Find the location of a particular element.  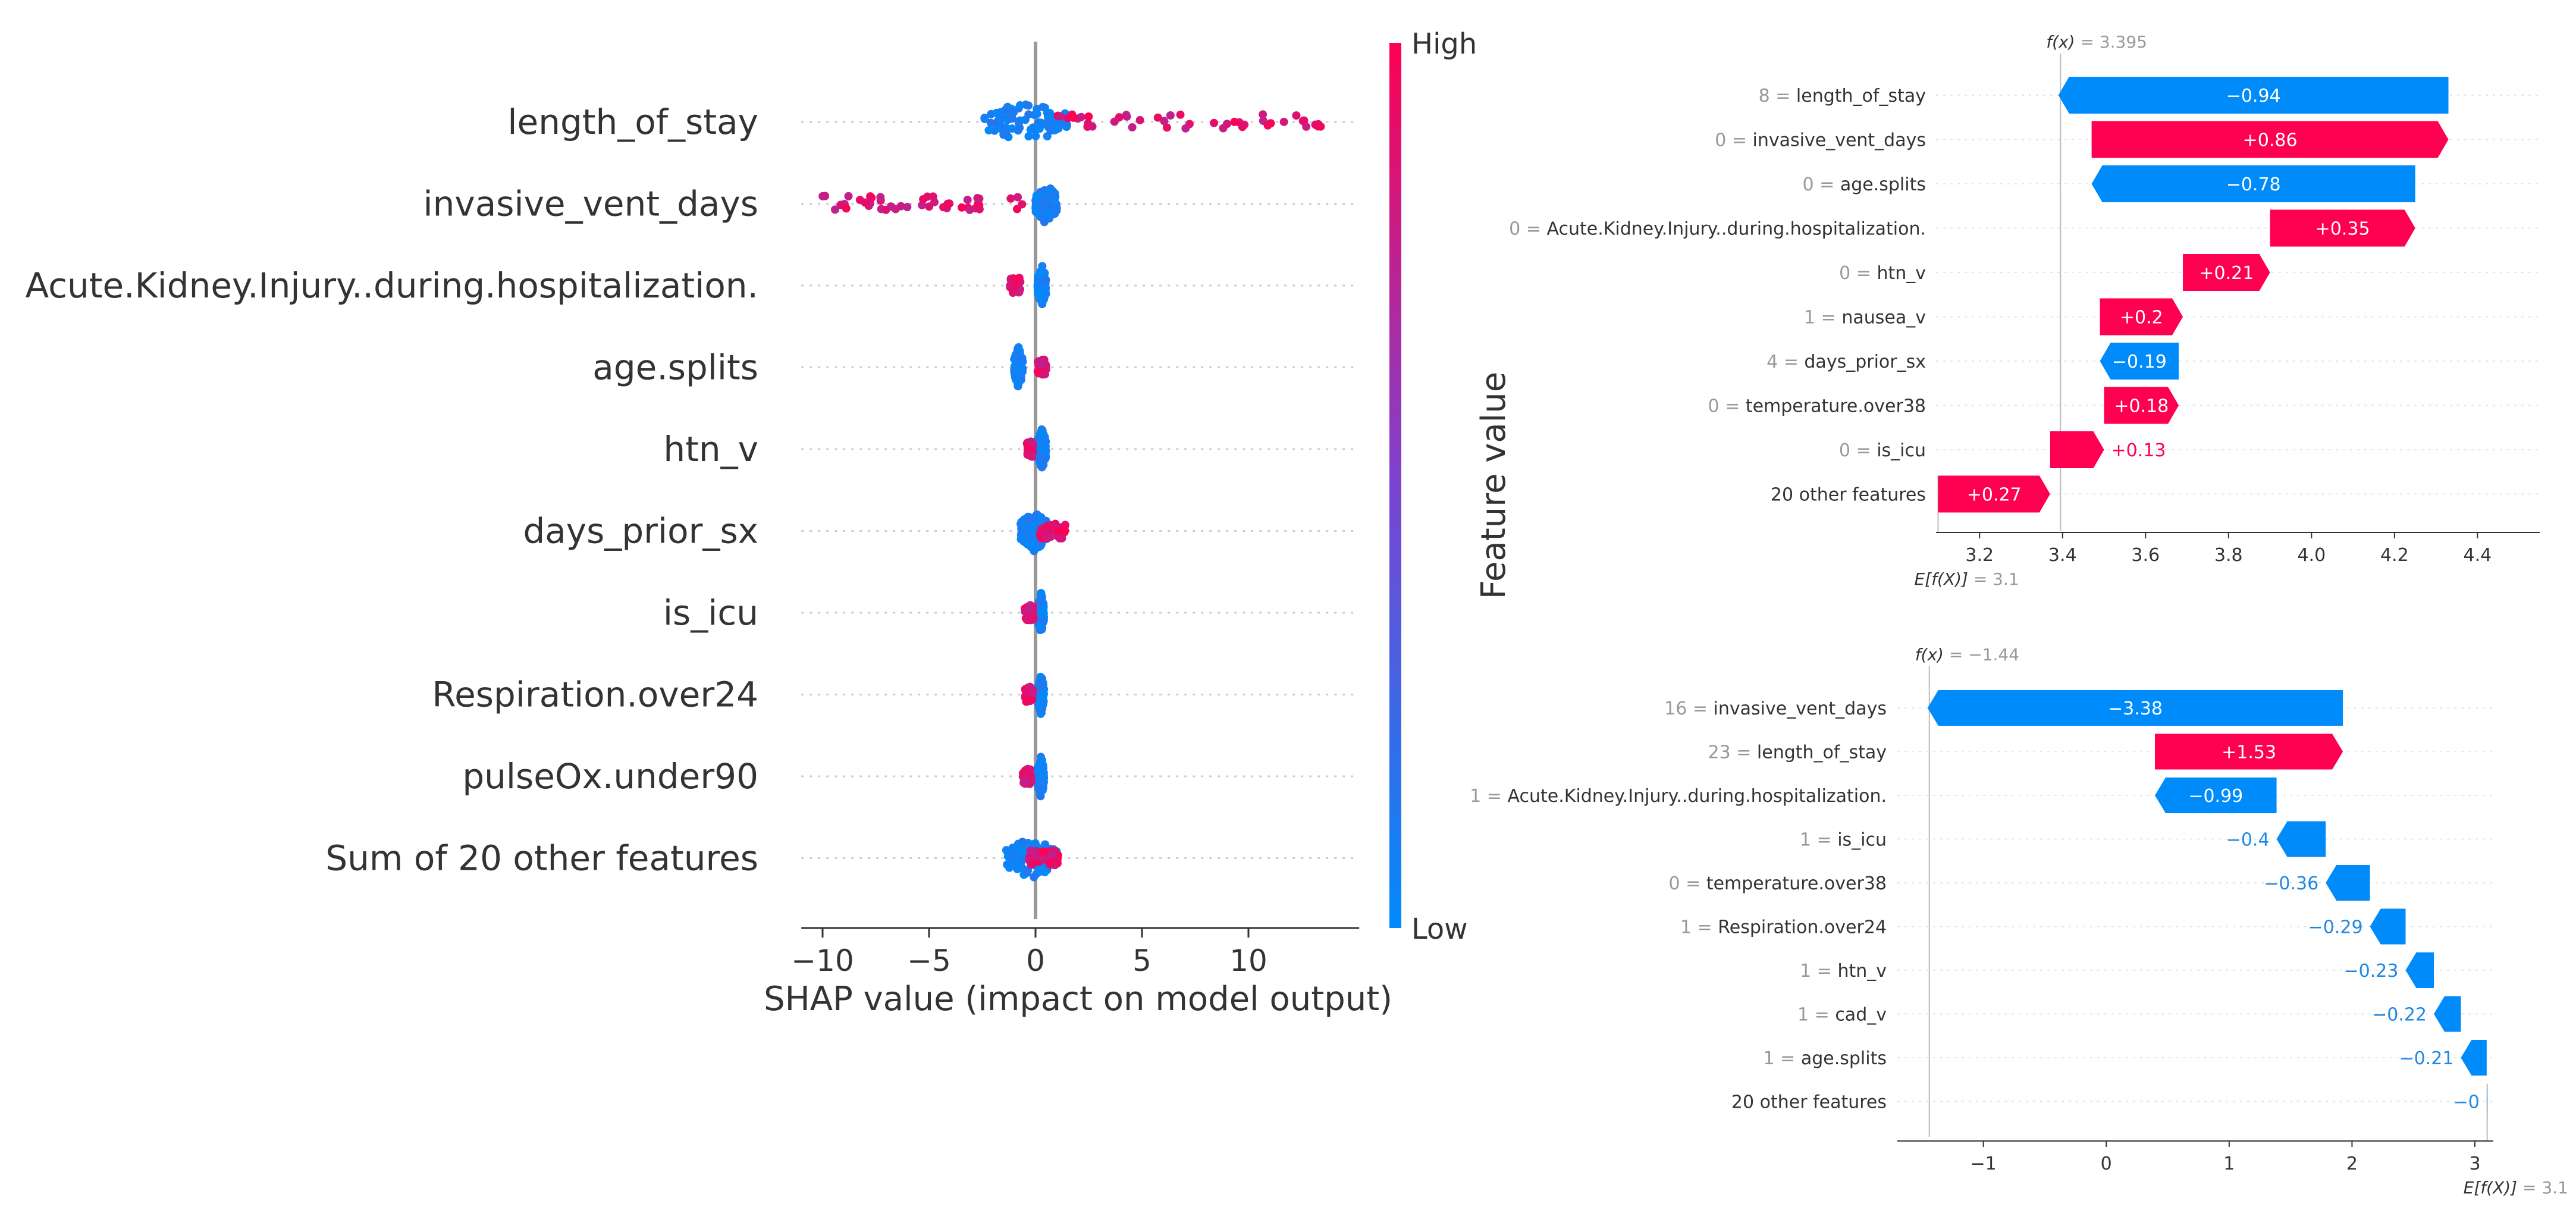

feature-value: 4 is located at coordinates (1772, 362).